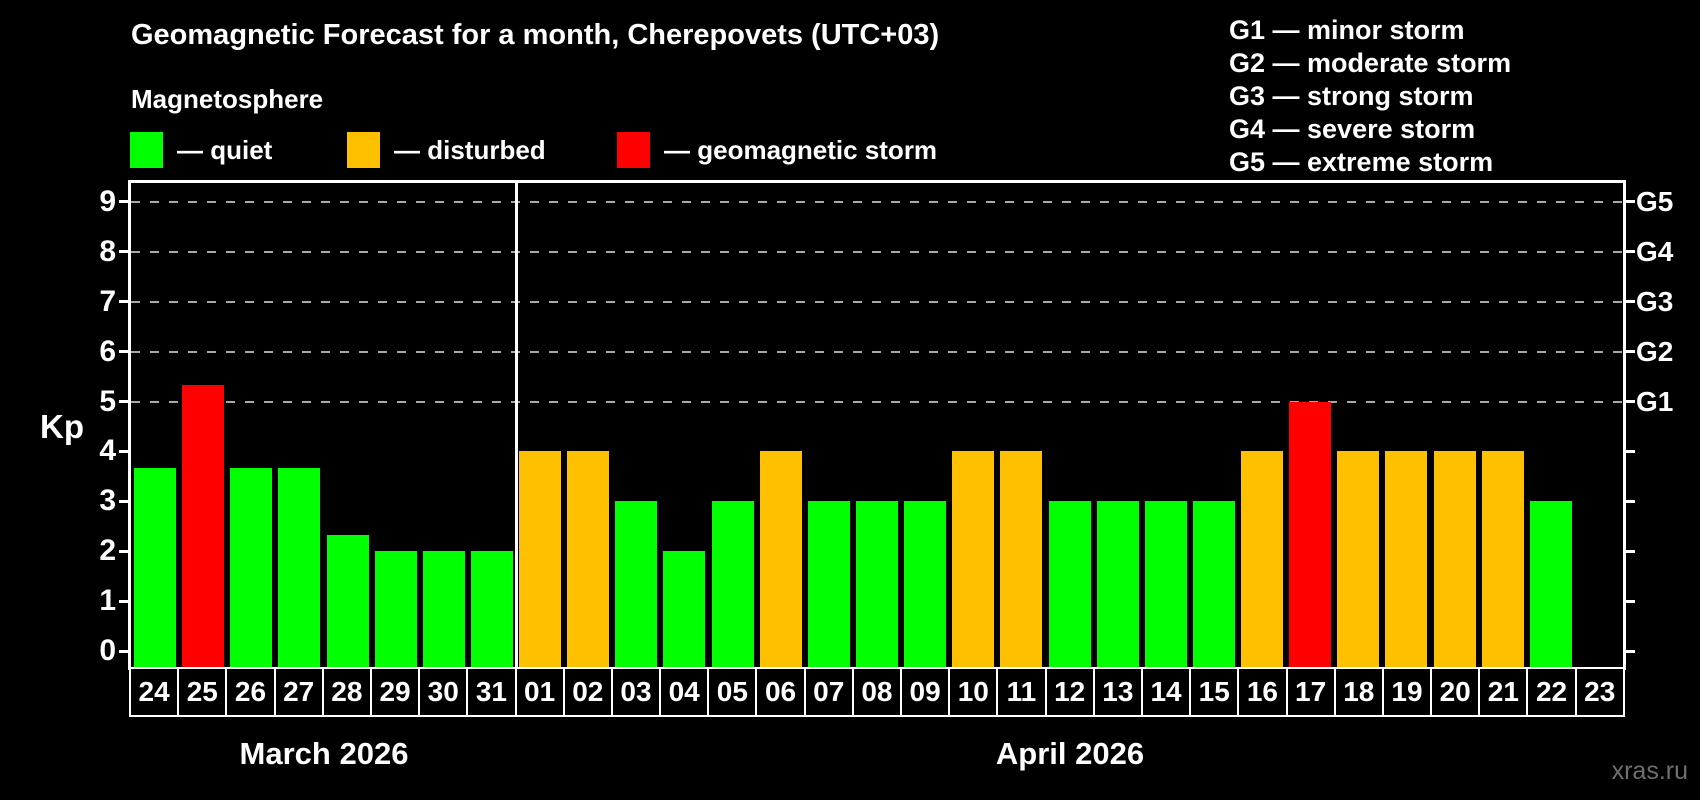  Describe the element at coordinates (394, 692) in the screenshot. I see `date-cell-29: 29` at that location.